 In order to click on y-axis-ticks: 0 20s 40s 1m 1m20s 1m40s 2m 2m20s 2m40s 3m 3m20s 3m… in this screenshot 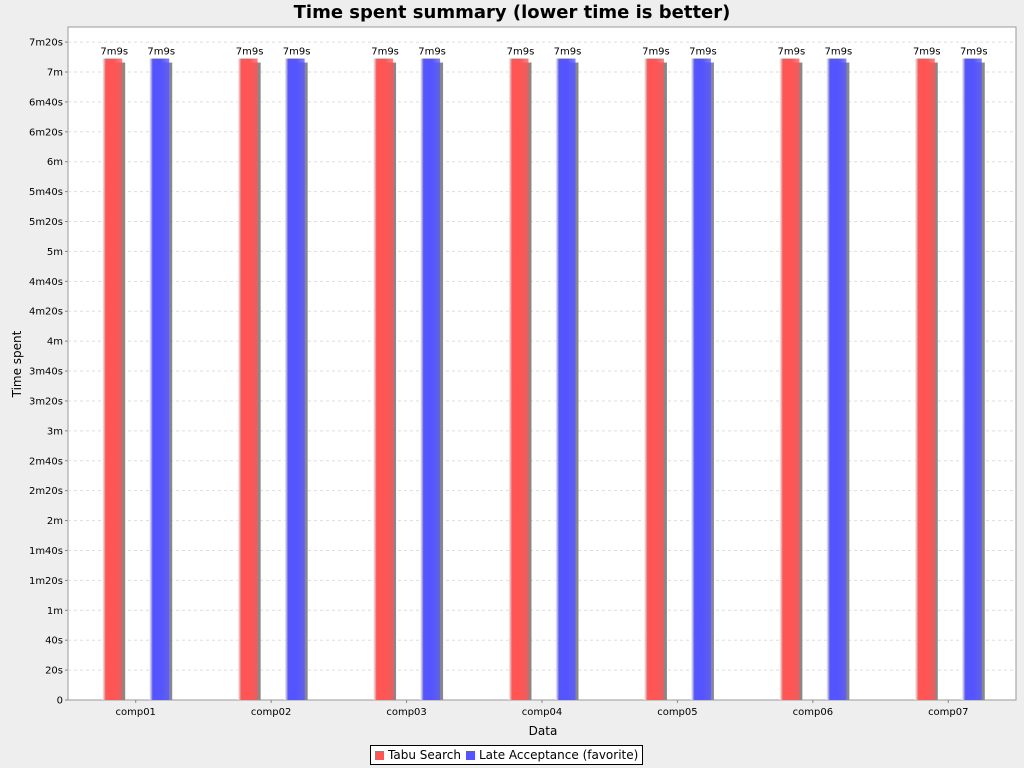, I will do `click(48, 372)`.